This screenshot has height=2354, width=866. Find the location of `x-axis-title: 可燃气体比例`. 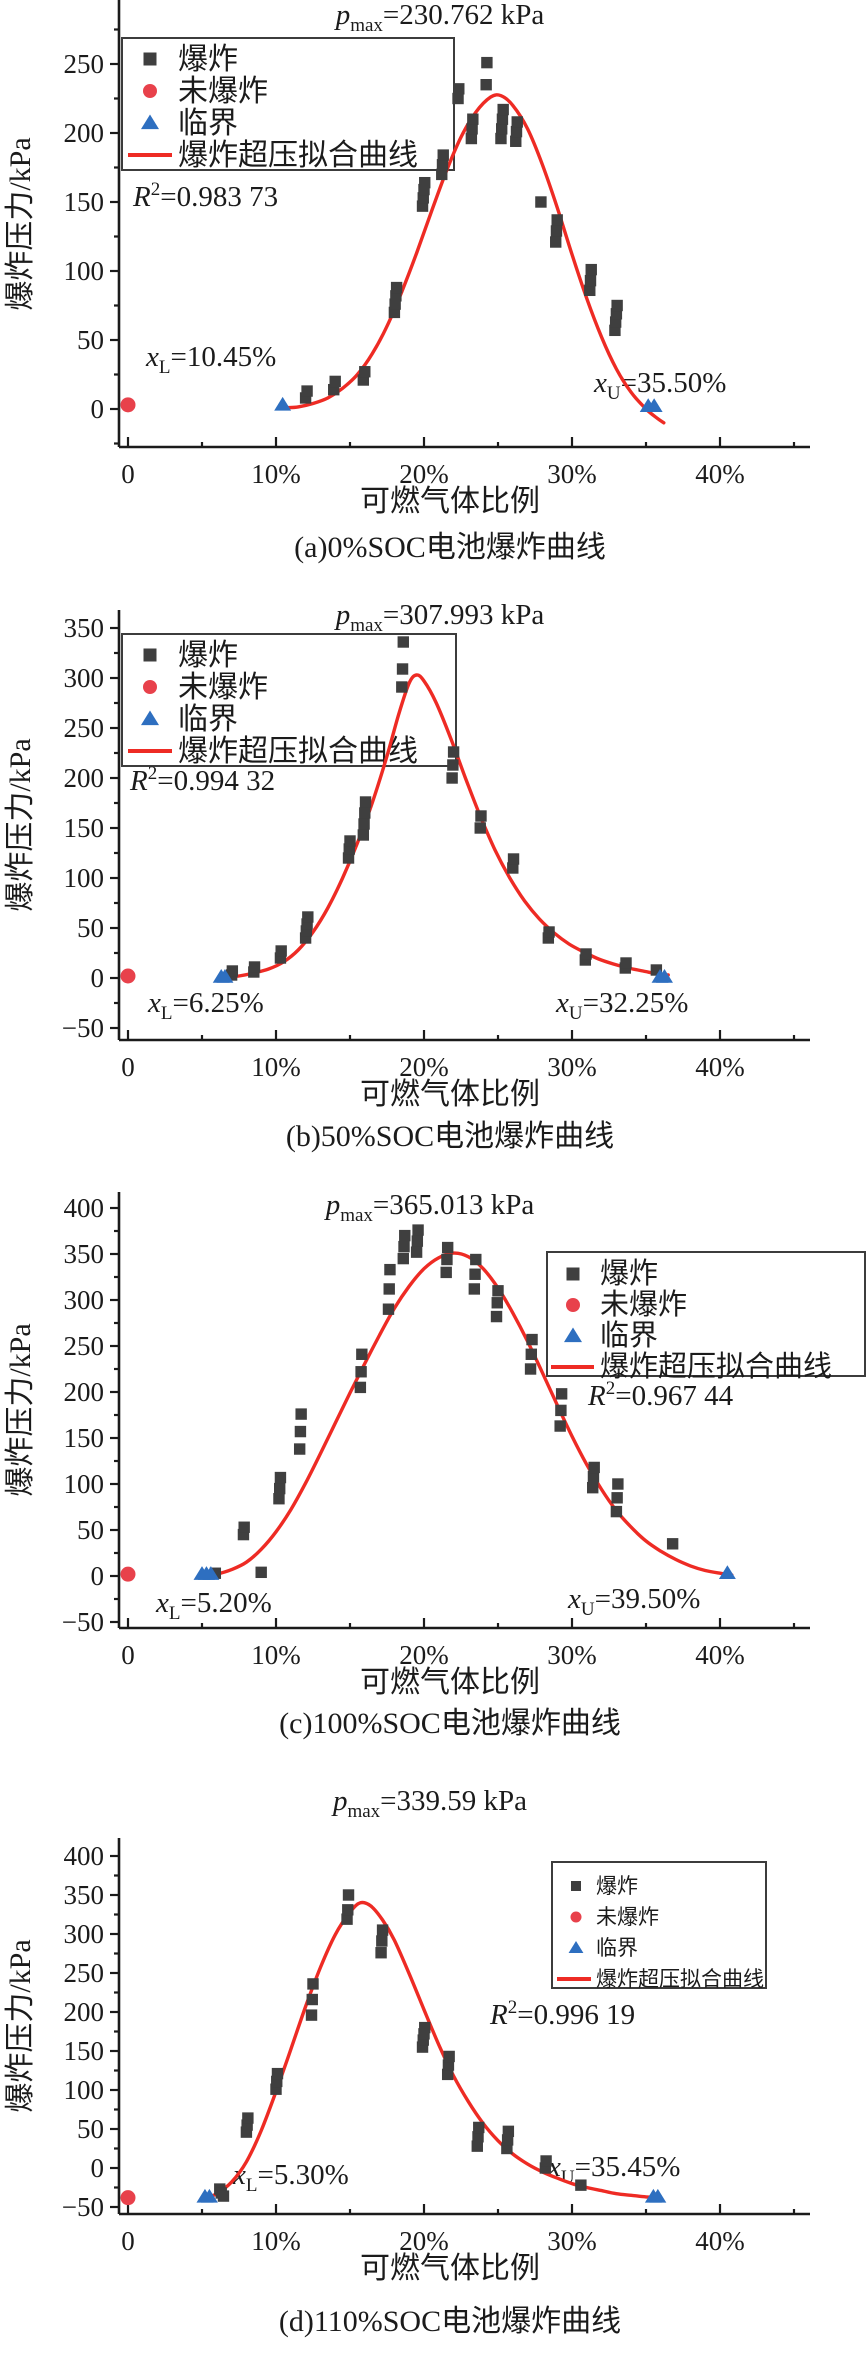

x-axis-title: 可燃气体比例 is located at coordinates (450, 1094).